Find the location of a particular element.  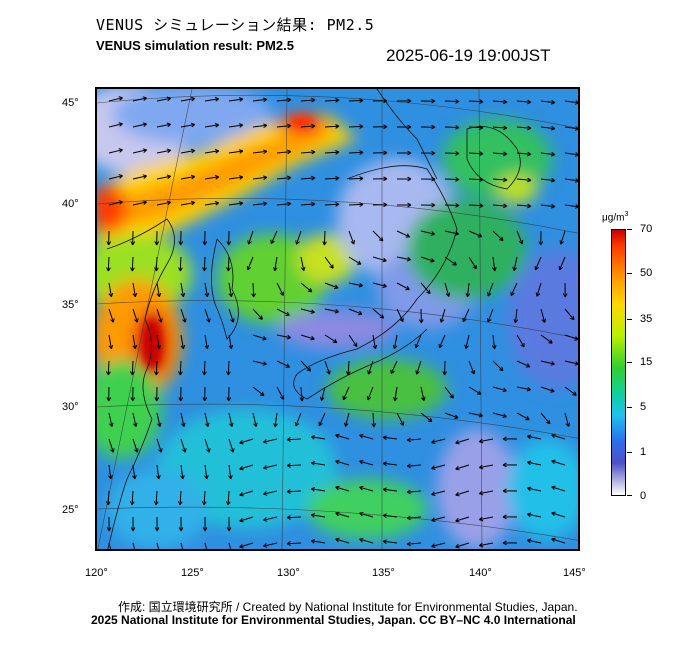

timestamp: 2025-06-19 19:00JST is located at coordinates (468, 55).